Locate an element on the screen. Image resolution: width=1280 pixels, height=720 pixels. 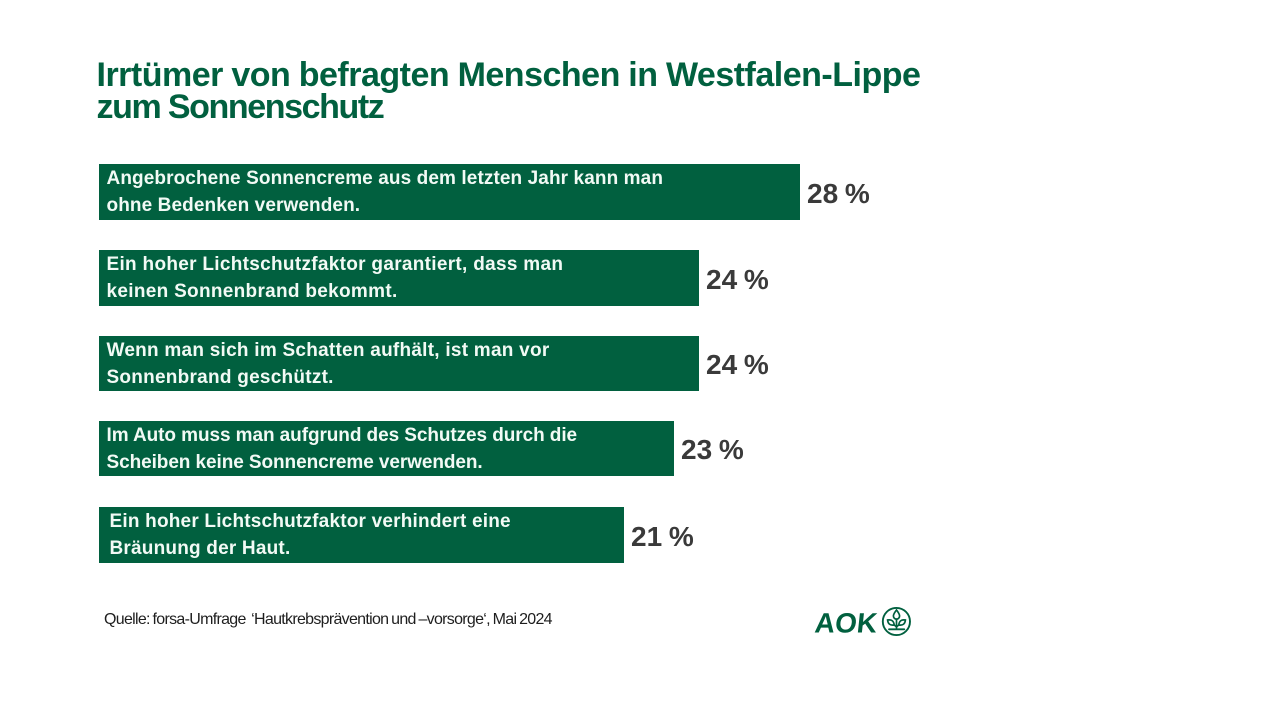
svg-text: AOK is located at coordinates (845, 623).